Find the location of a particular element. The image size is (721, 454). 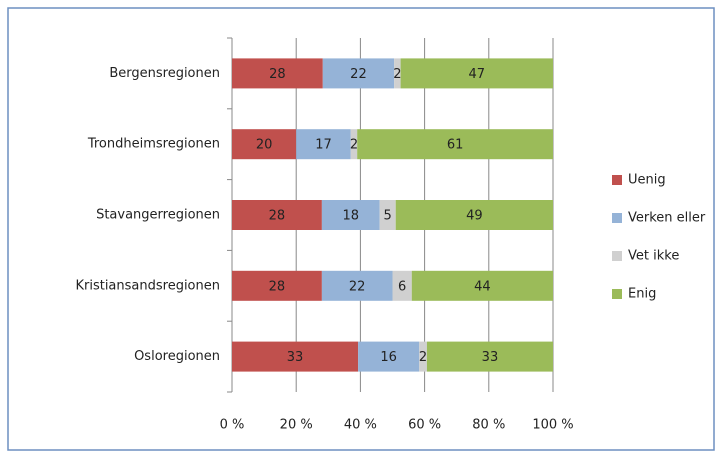

data-label: 49 is located at coordinates (474, 216).